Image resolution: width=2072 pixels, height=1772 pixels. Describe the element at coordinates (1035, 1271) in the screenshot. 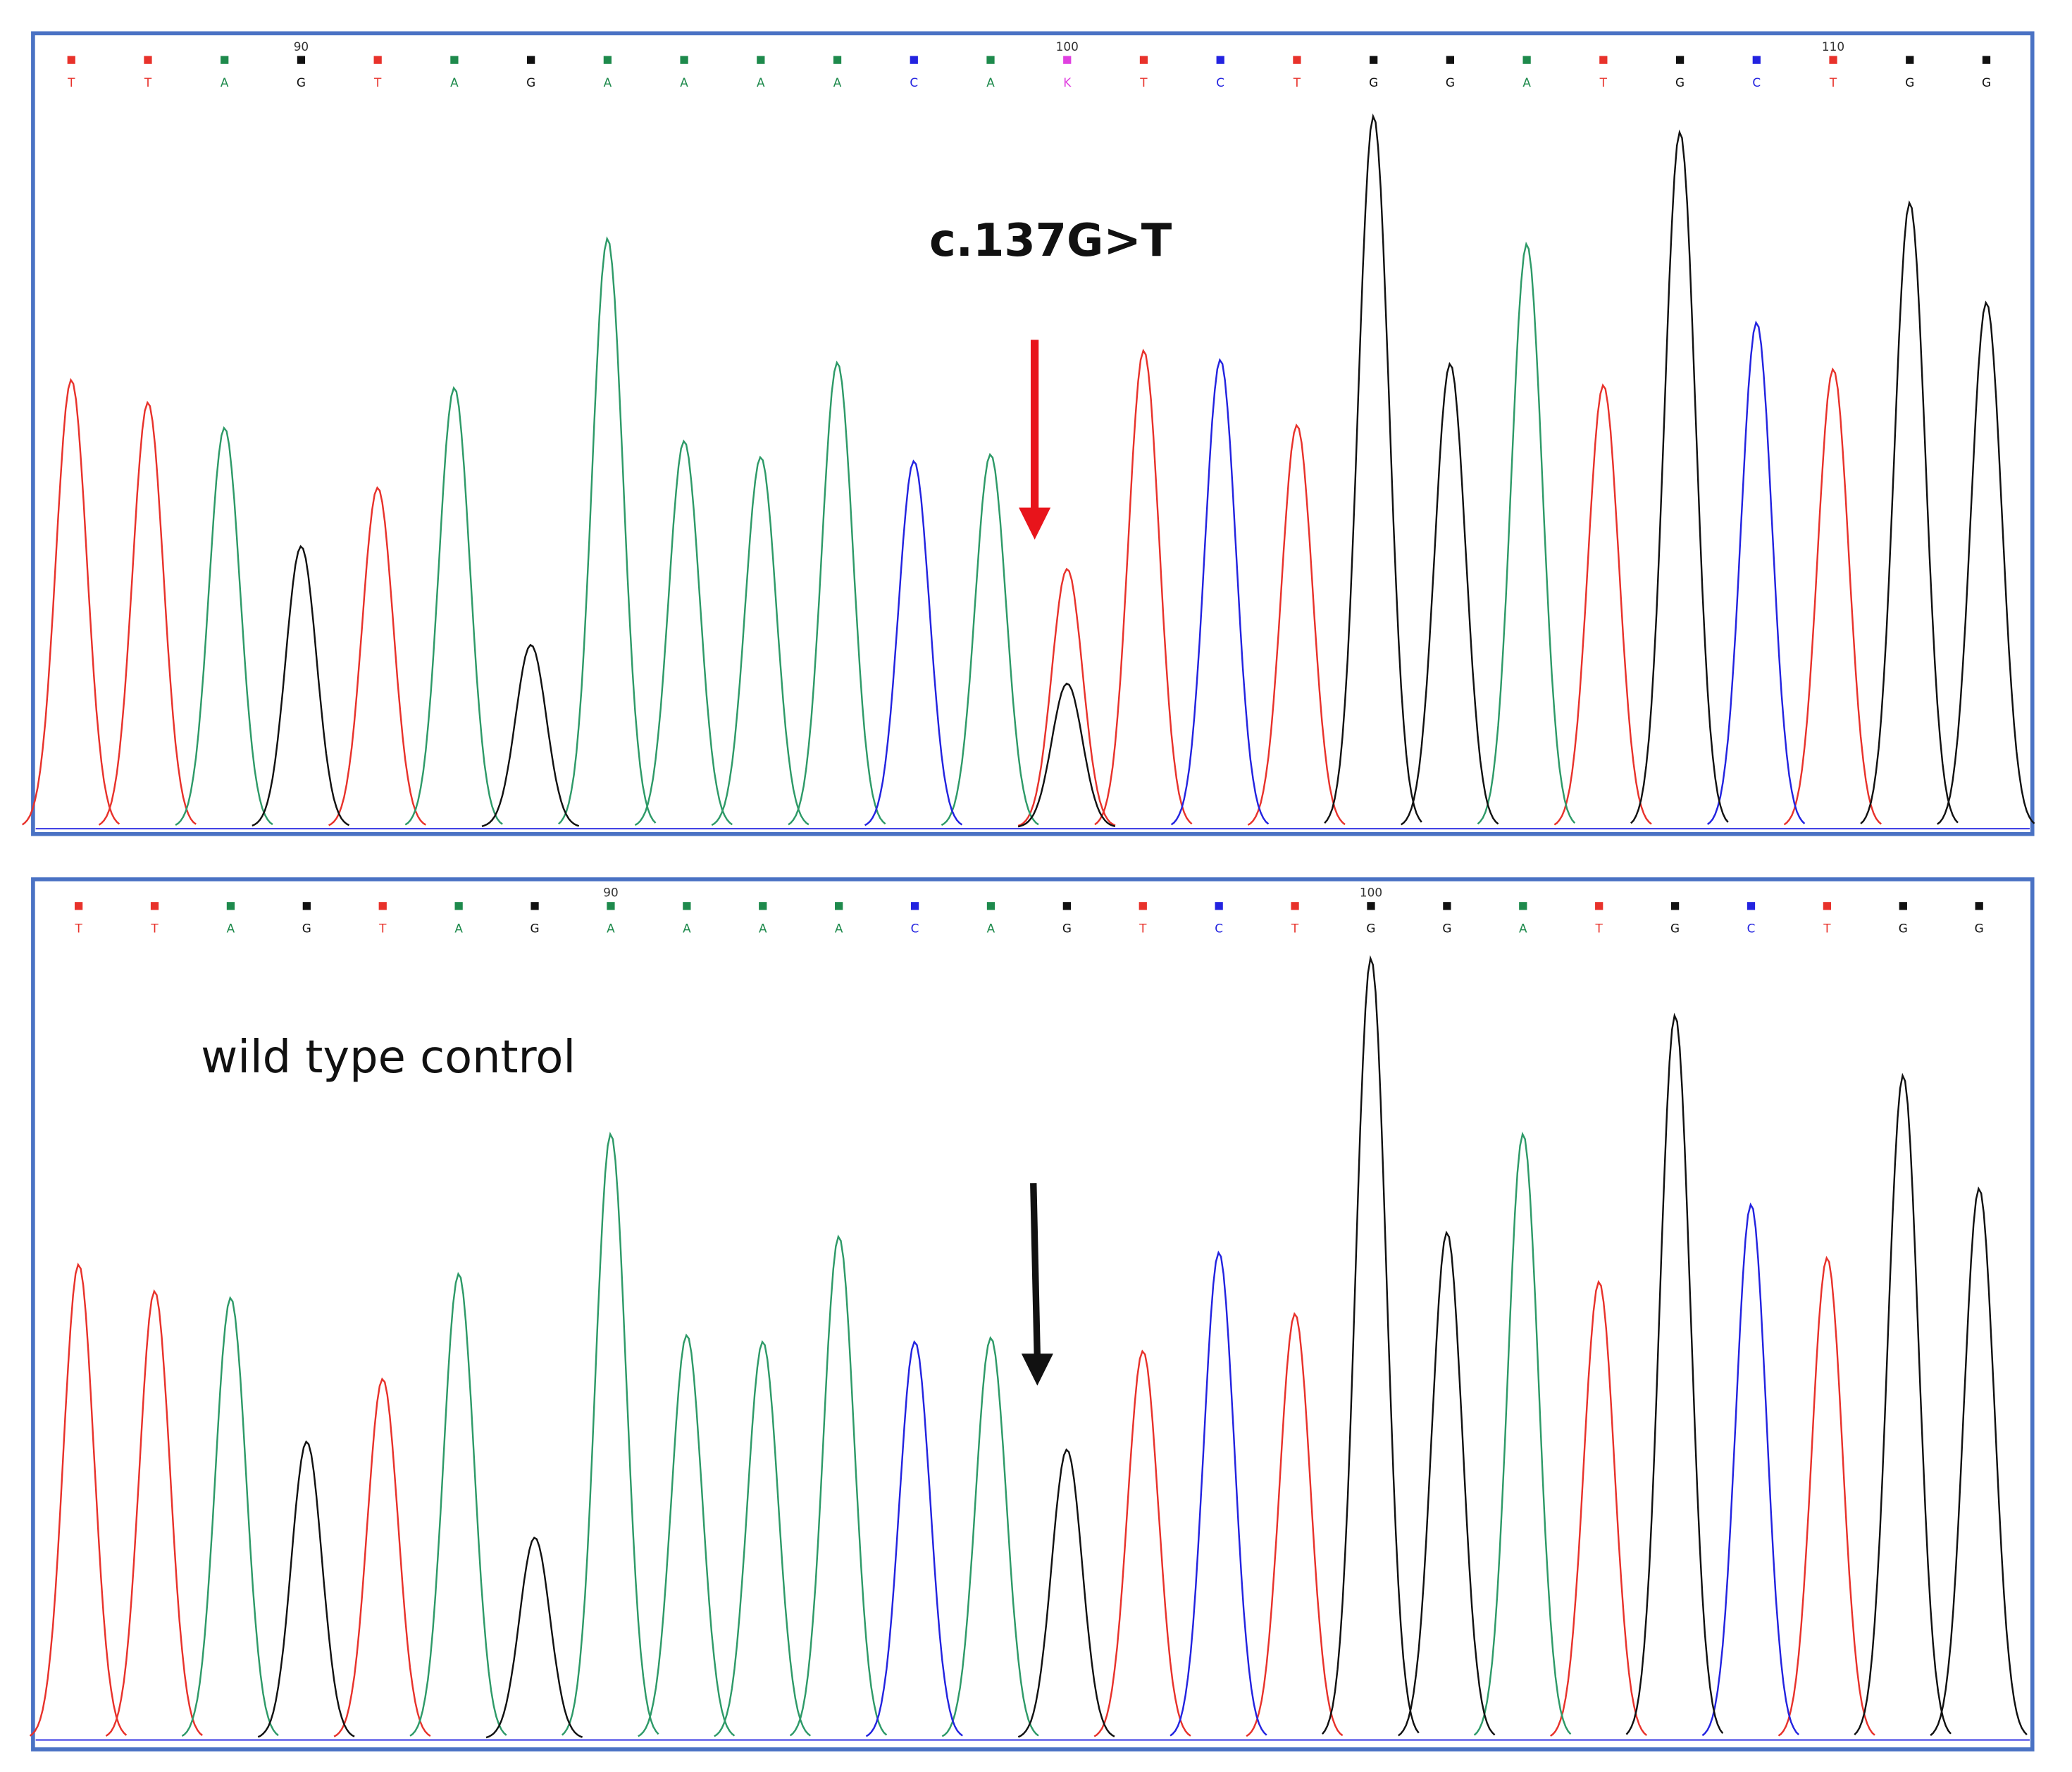

I see `arrow-shaft` at that location.